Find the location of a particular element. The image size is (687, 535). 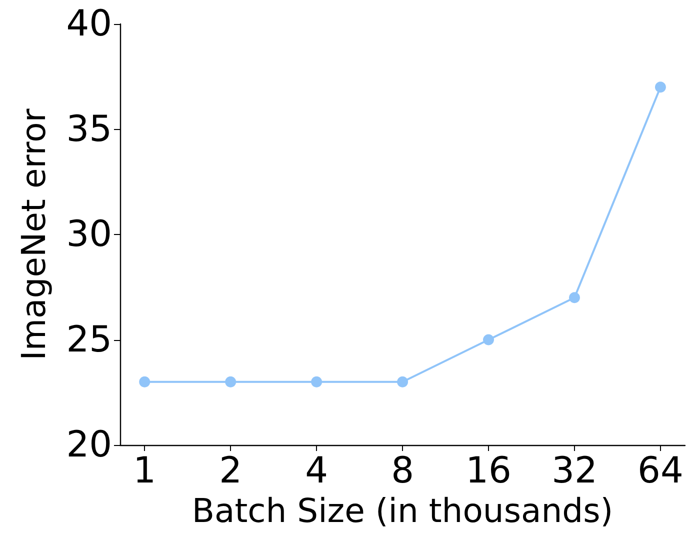

x-tick-label: 16 is located at coordinates (489, 471).